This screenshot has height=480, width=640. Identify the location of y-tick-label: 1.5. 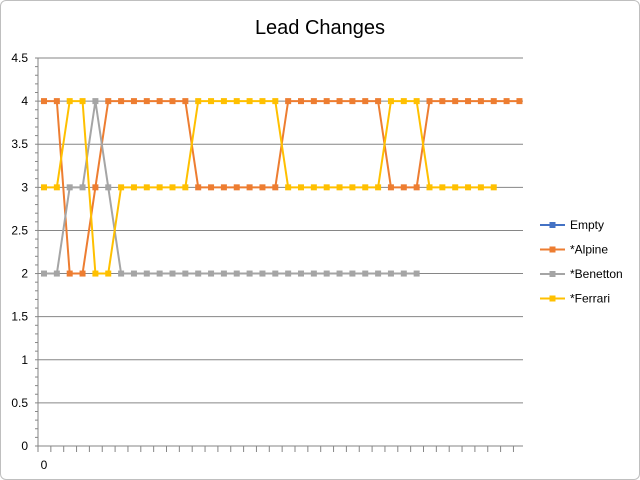
(19, 317).